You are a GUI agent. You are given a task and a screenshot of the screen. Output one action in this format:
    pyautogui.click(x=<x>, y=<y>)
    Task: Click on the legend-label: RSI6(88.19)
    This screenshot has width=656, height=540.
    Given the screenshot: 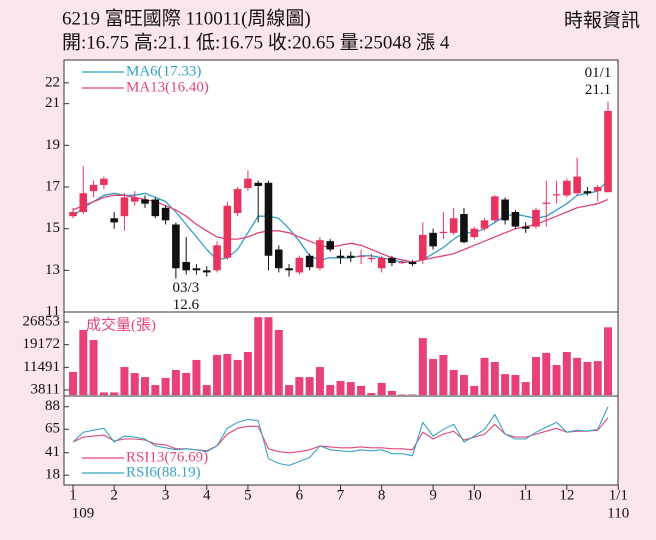 What is the action you would take?
    pyautogui.click(x=163, y=472)
    